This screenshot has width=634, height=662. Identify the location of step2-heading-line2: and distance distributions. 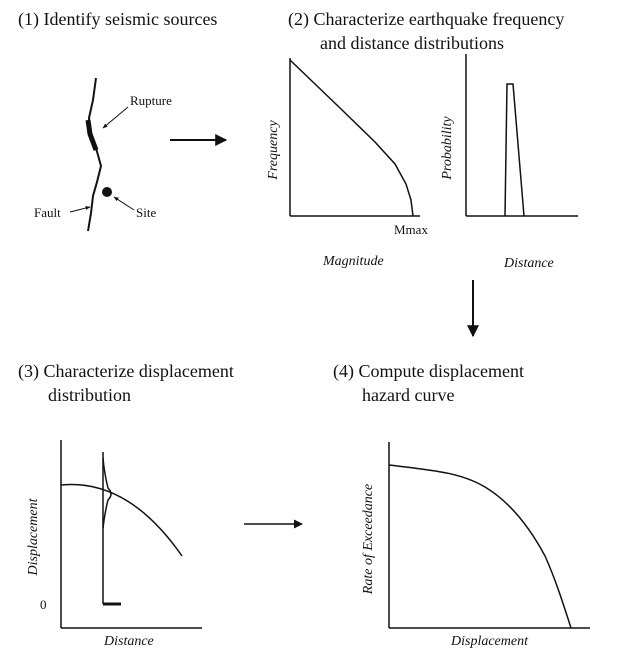
(412, 43).